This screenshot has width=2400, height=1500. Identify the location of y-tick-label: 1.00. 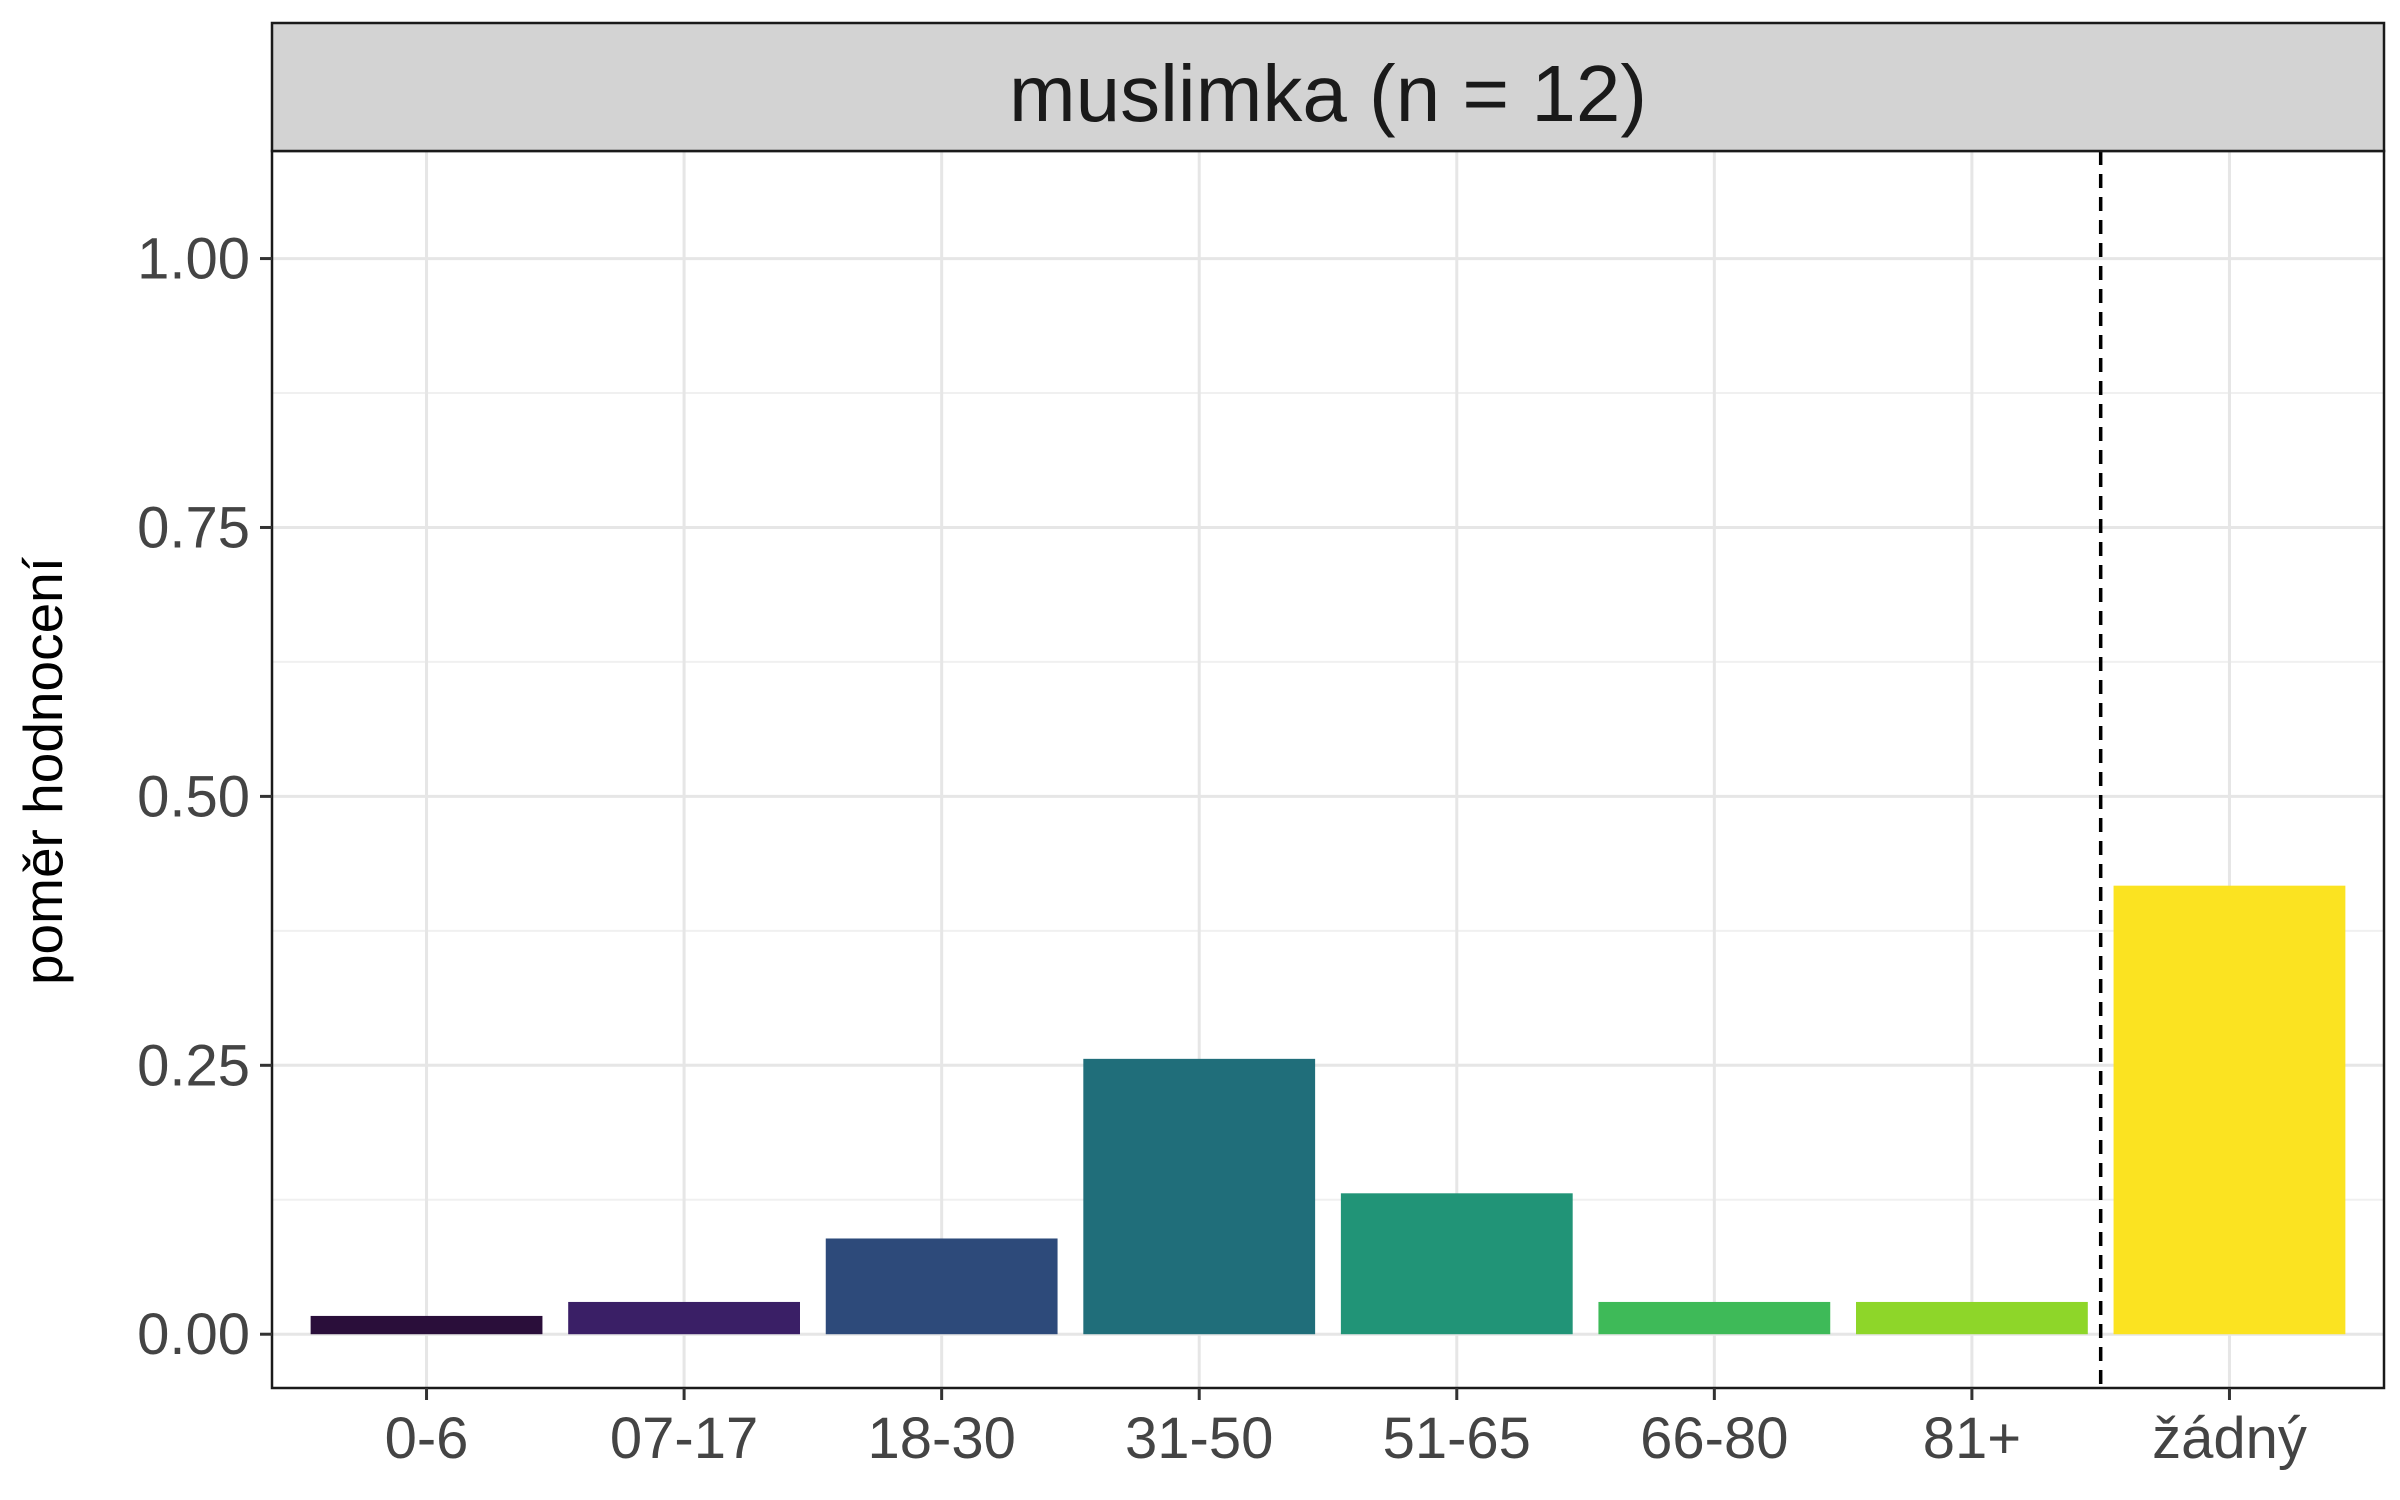
(193, 259).